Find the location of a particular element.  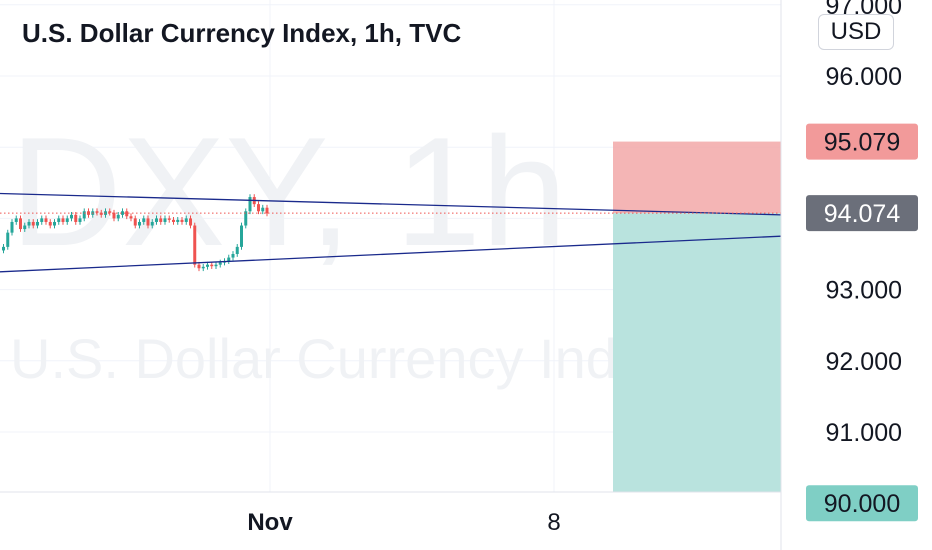

price-tag-stop: 95.079 is located at coordinates (862, 141).